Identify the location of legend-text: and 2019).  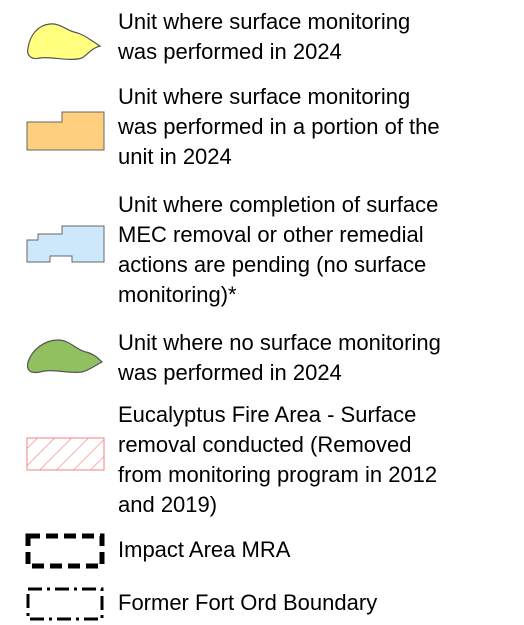
(168, 504).